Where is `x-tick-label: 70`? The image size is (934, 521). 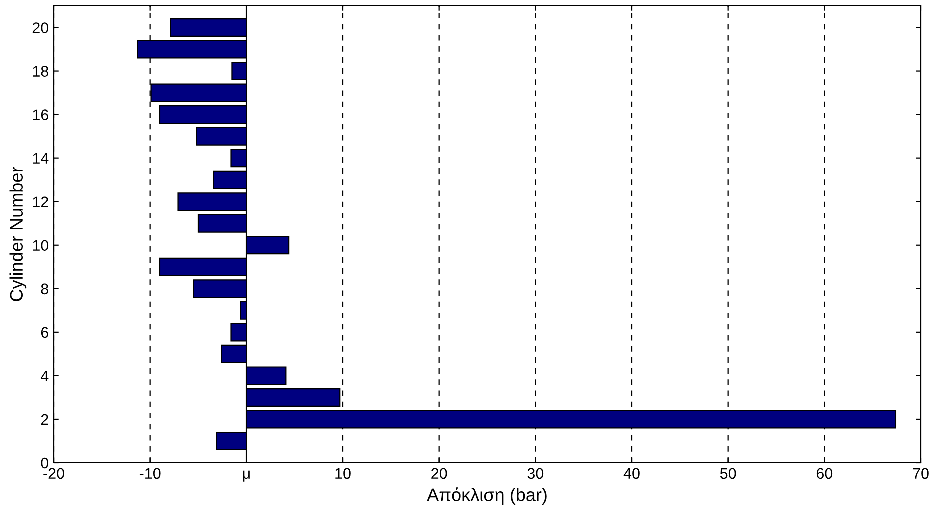
x-tick-label: 70 is located at coordinates (921, 474).